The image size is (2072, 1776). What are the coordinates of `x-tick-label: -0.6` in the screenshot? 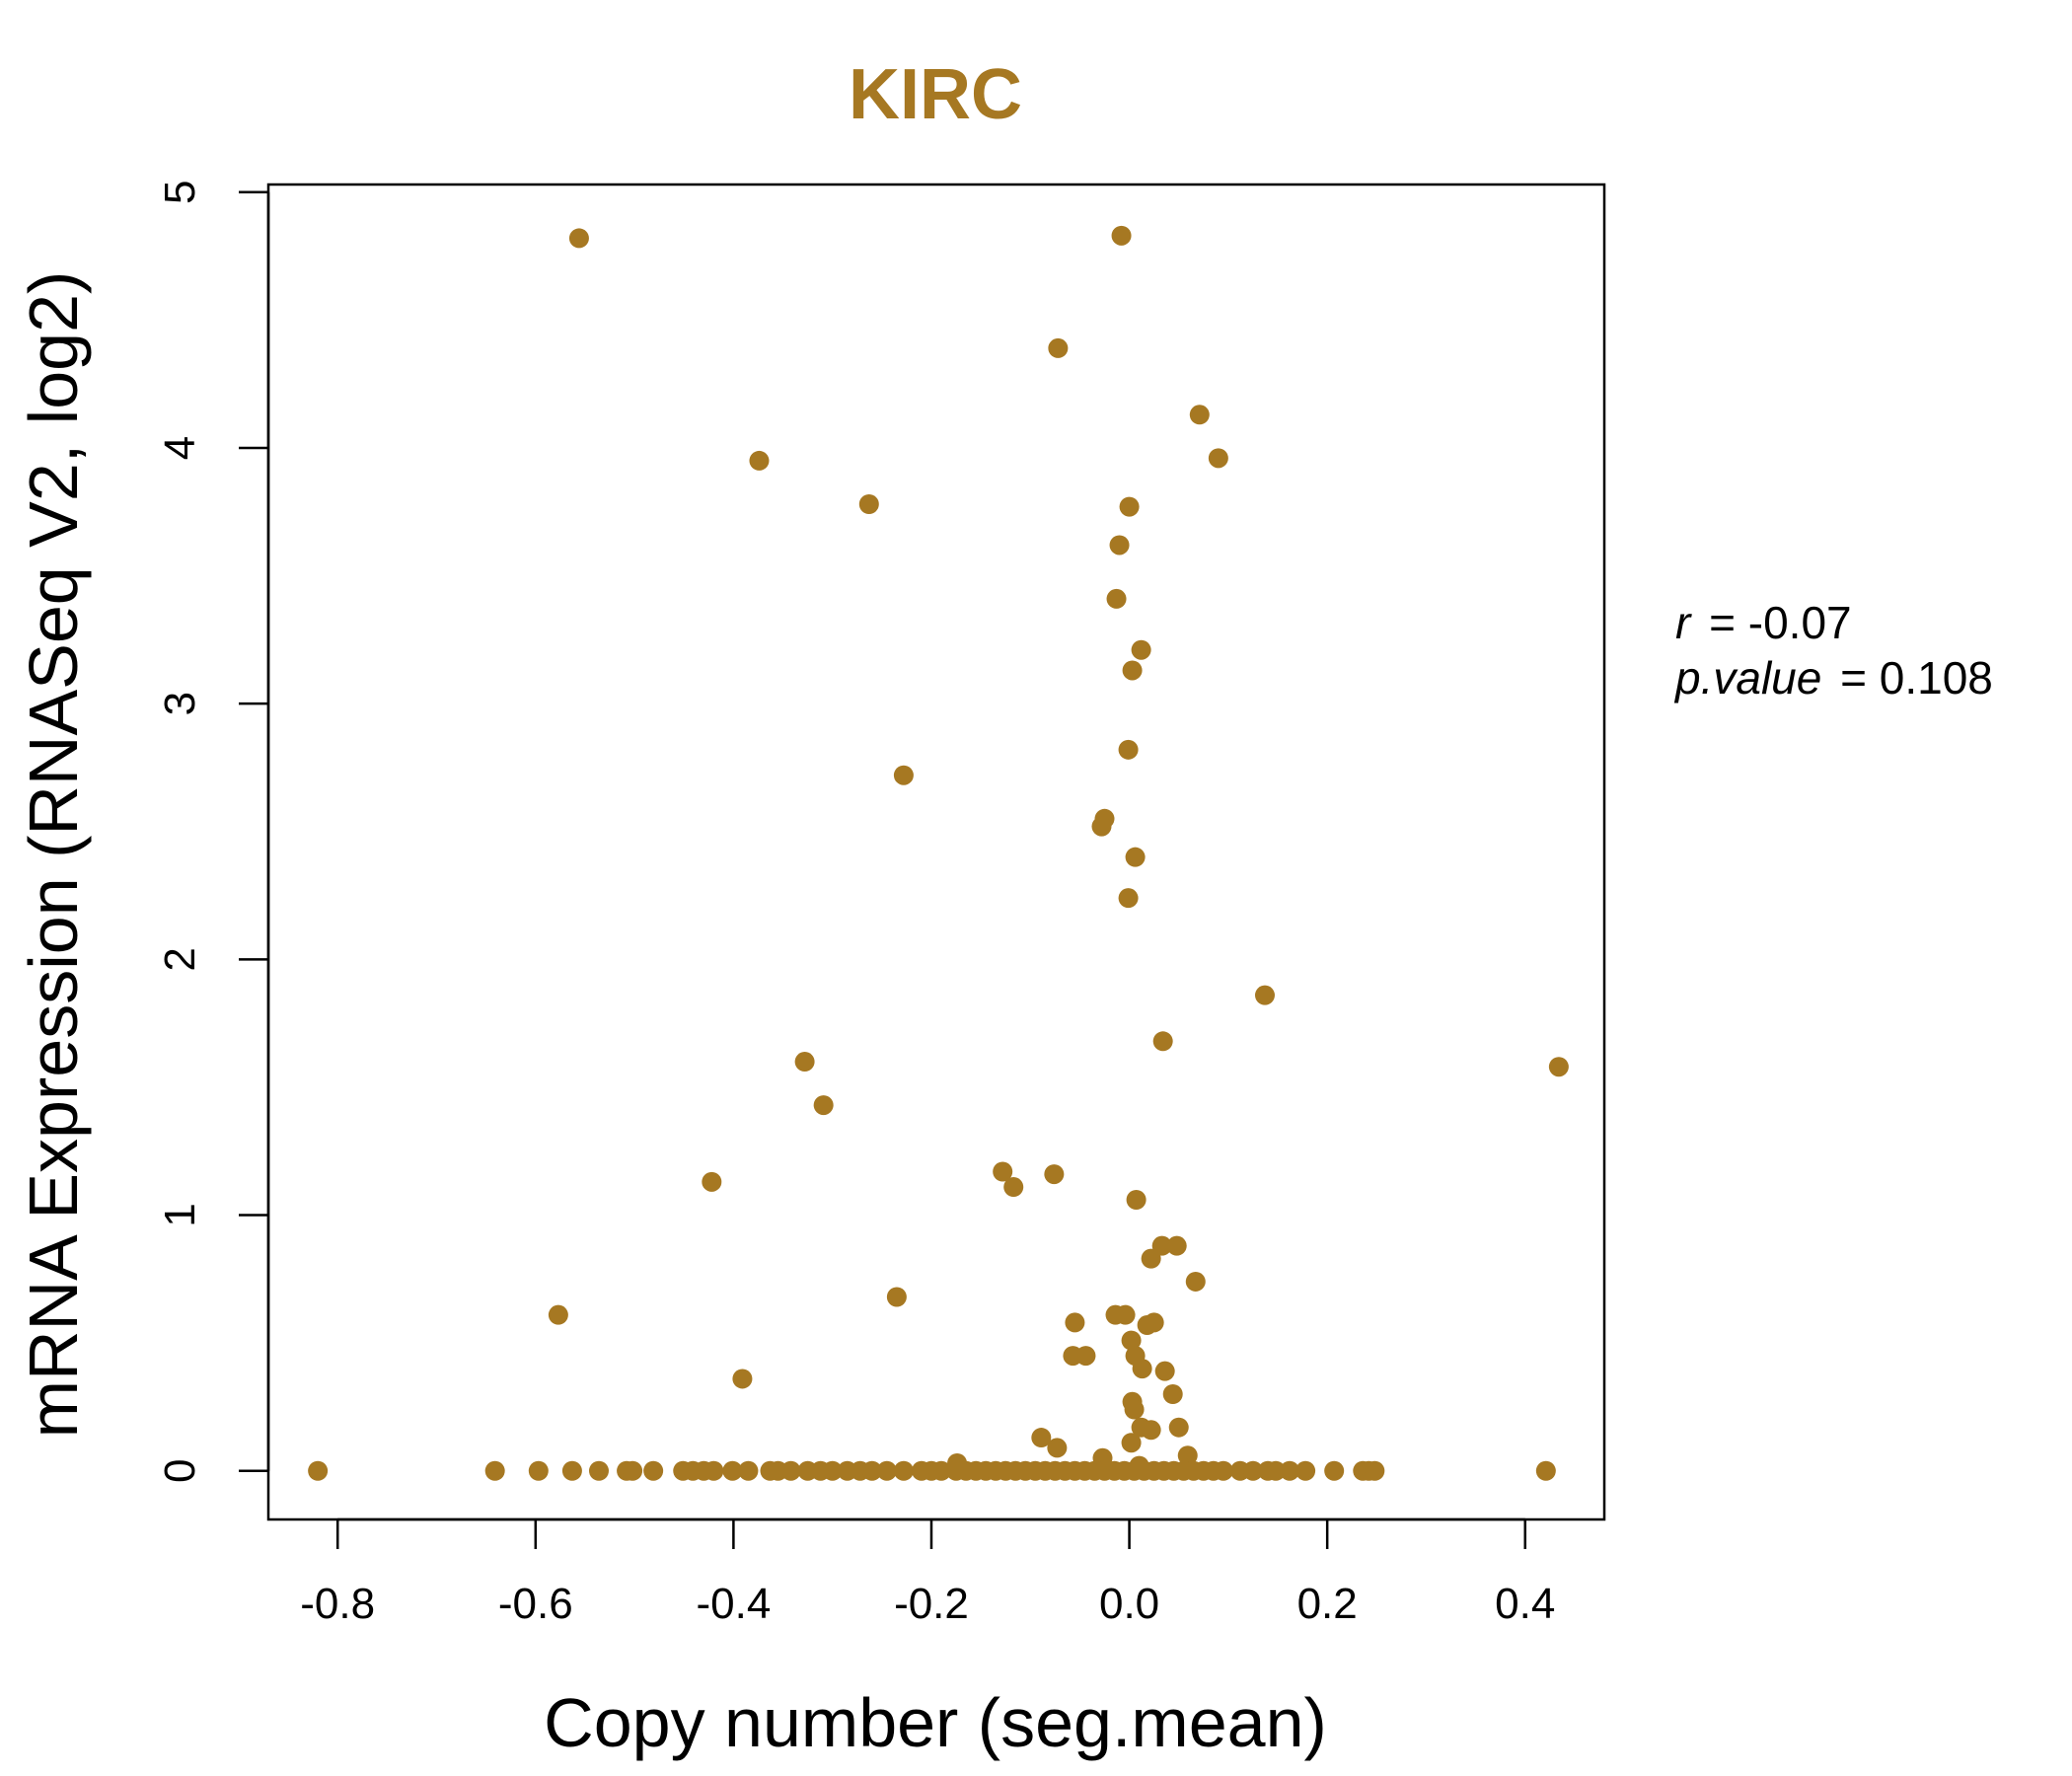 It's located at (536, 1604).